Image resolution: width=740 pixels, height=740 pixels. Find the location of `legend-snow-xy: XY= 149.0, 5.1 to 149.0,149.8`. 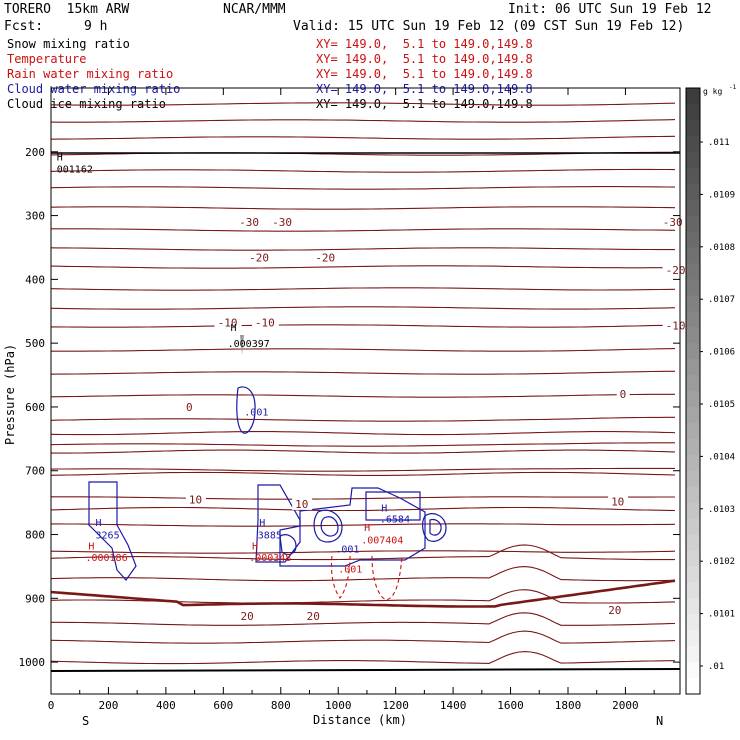

legend-snow-xy: XY= 149.0, 5.1 to 149.0,149.8 is located at coordinates (424, 44).